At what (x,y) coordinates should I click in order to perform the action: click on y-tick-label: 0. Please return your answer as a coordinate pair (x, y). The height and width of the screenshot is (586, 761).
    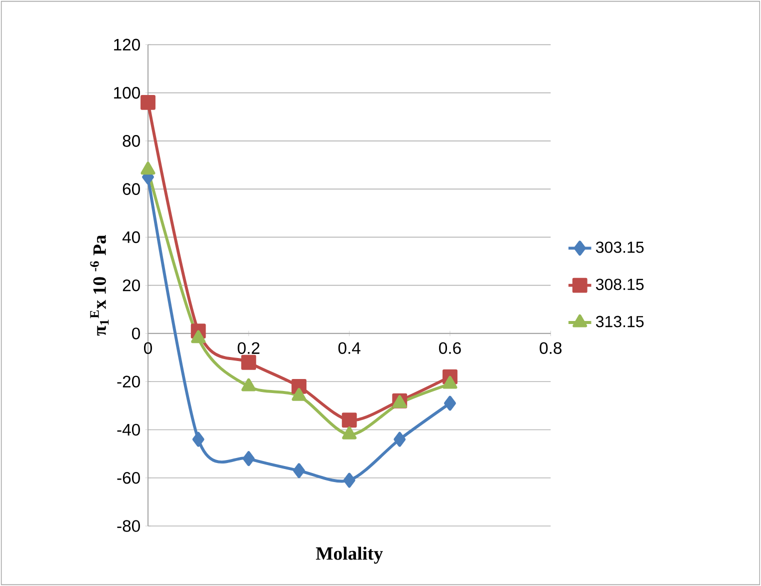
    Looking at the image, I should click on (136, 334).